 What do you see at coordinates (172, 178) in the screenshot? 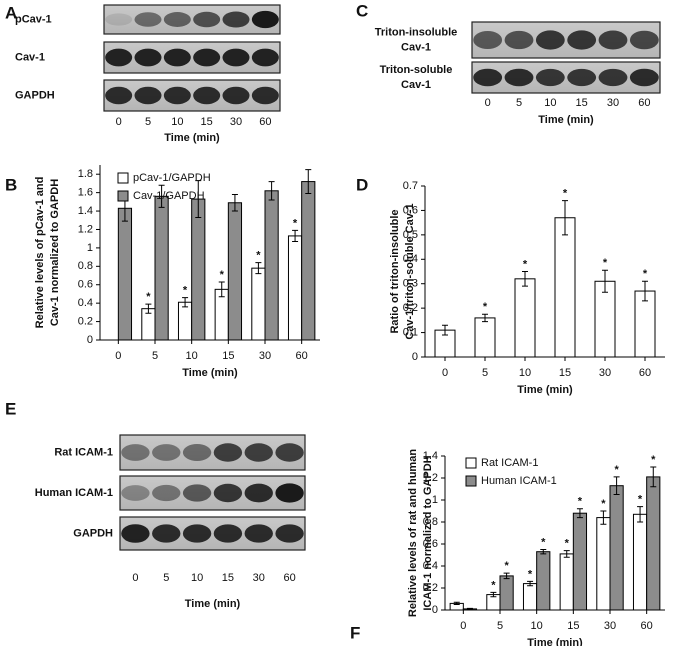
I see `legend-label: pCav-1/GAPDH` at bounding box center [172, 178].